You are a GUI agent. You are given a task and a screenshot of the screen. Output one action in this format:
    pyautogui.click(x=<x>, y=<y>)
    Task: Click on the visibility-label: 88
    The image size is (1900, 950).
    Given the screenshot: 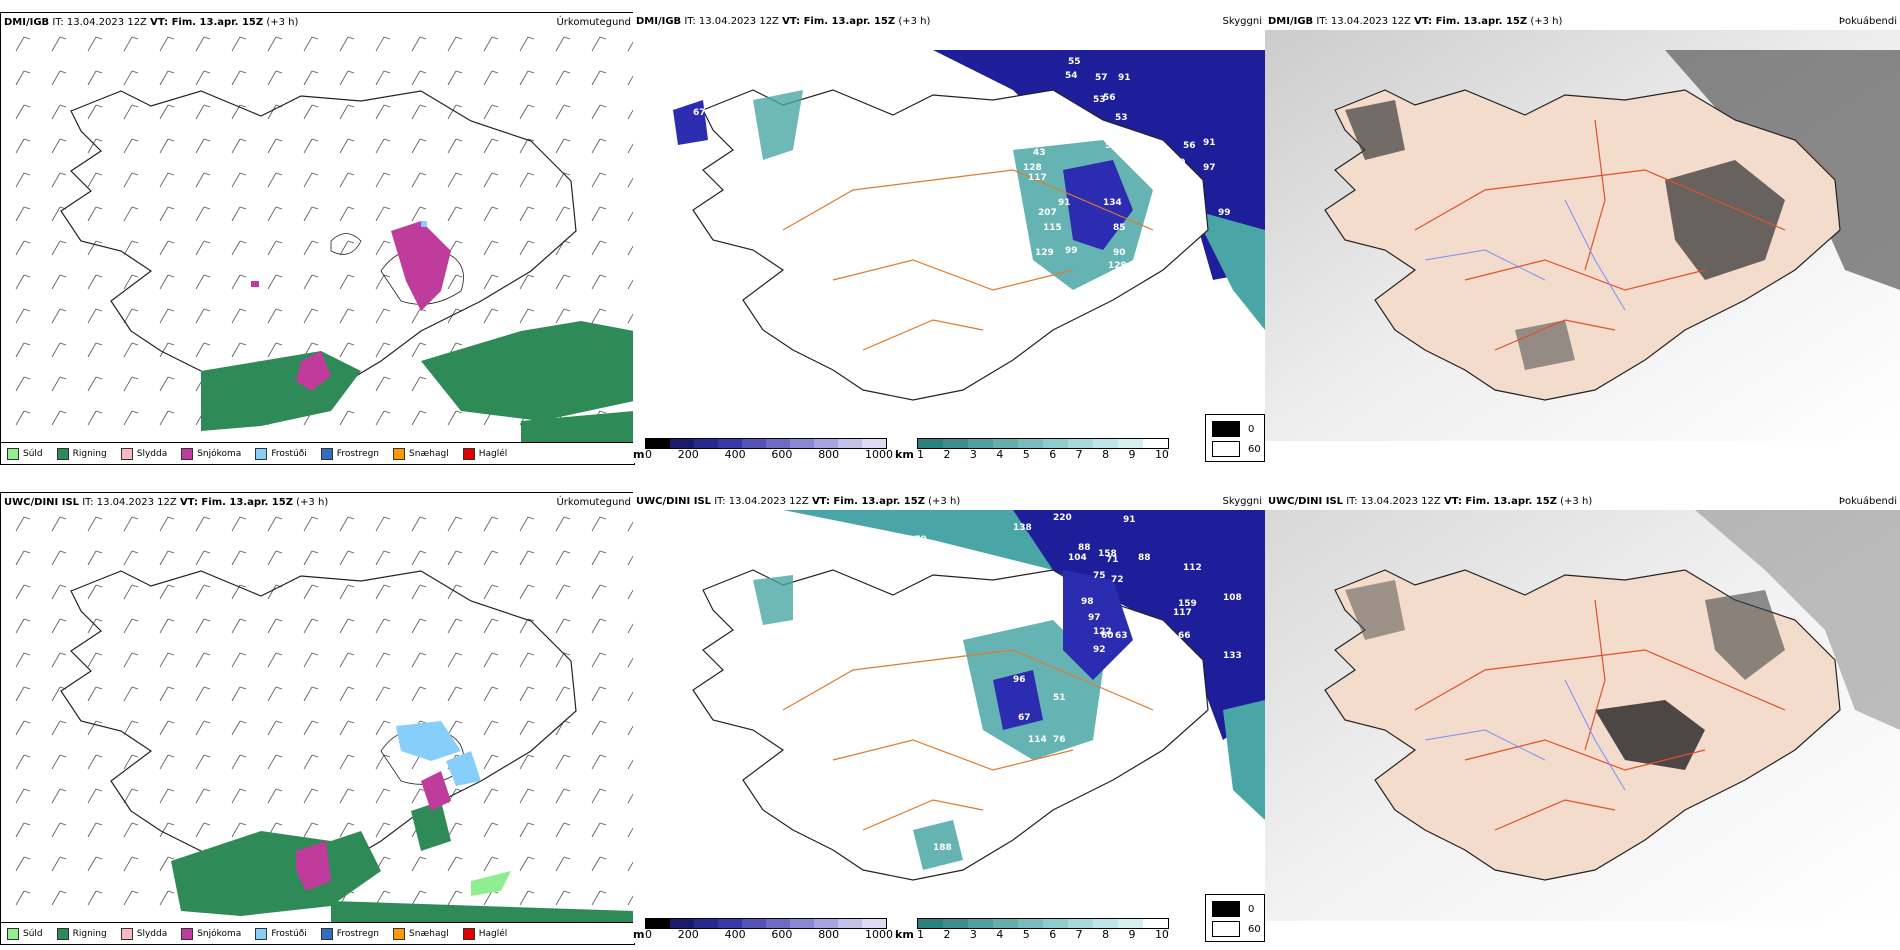 What is the action you would take?
    pyautogui.click(x=1144, y=558)
    